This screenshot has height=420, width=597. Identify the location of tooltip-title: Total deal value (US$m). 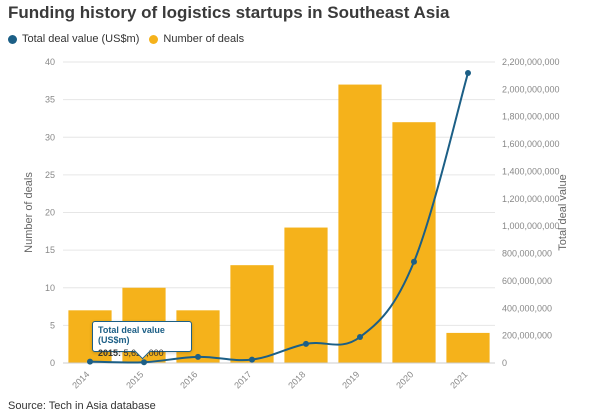
(131, 335).